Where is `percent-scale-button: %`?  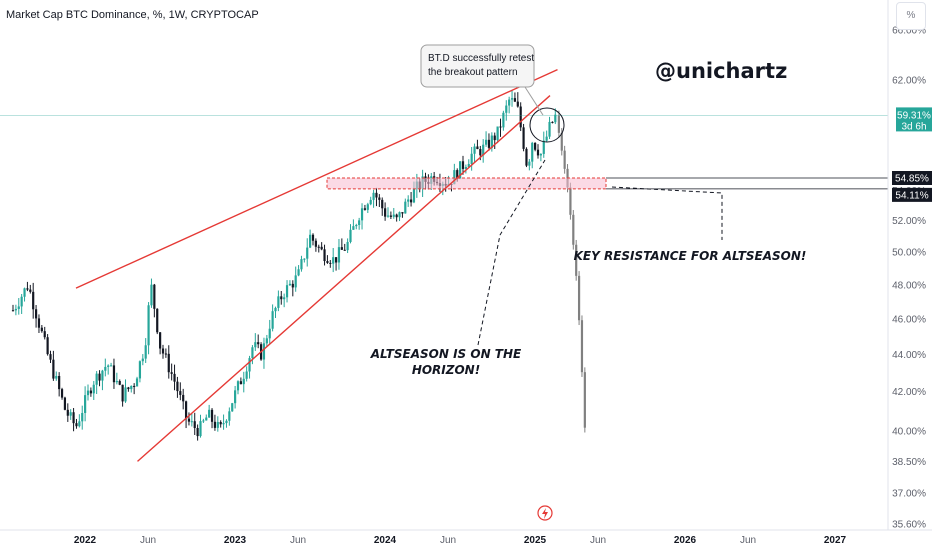 percent-scale-button: % is located at coordinates (911, 16).